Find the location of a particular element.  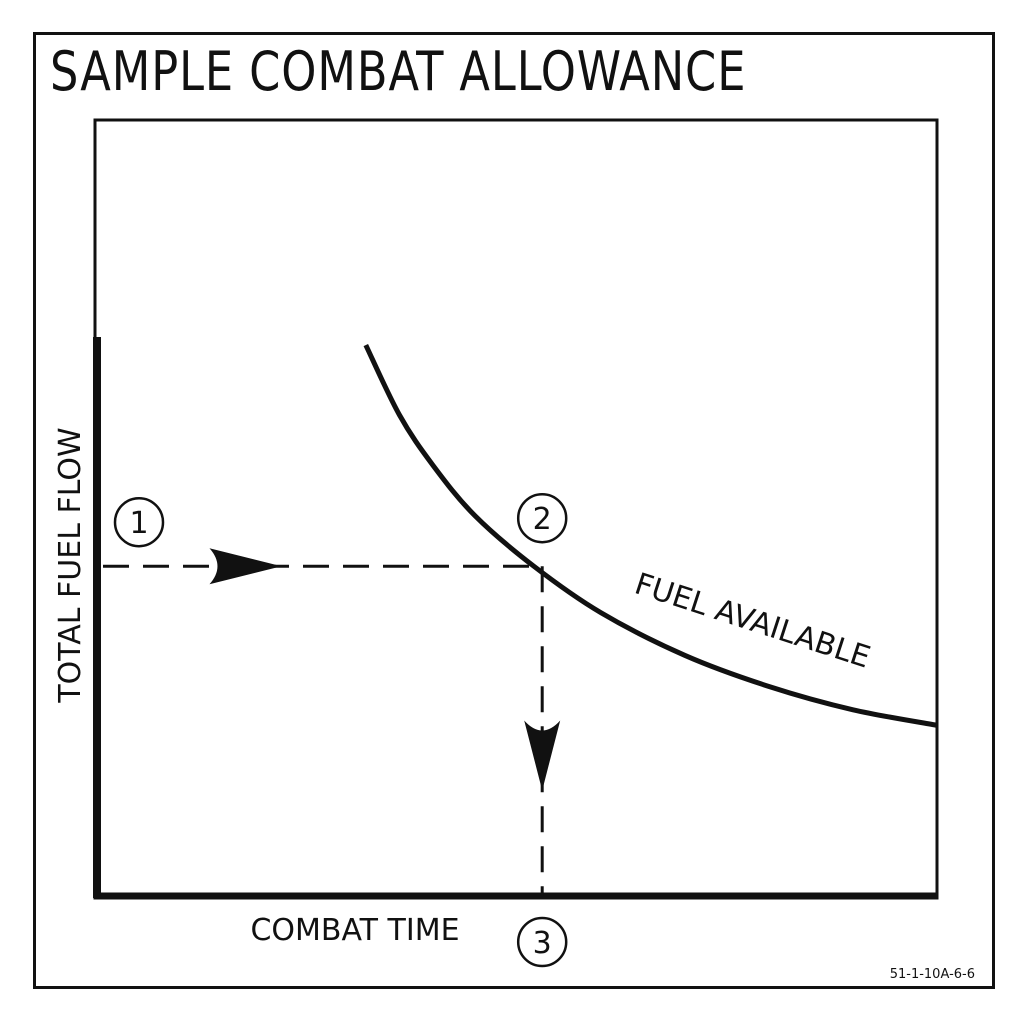

step-marker-2: 2 is located at coordinates (542, 518).